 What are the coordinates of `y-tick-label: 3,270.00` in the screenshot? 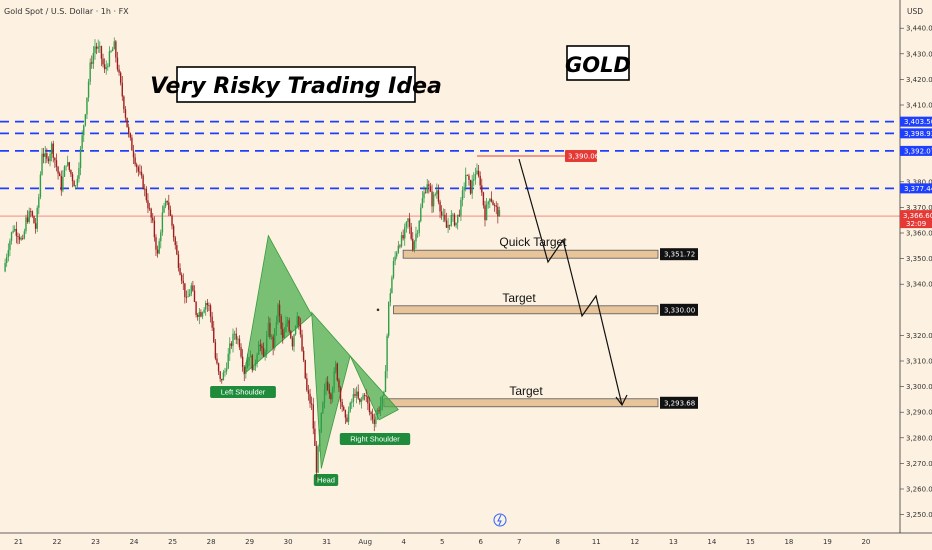 It's located at (919, 464).